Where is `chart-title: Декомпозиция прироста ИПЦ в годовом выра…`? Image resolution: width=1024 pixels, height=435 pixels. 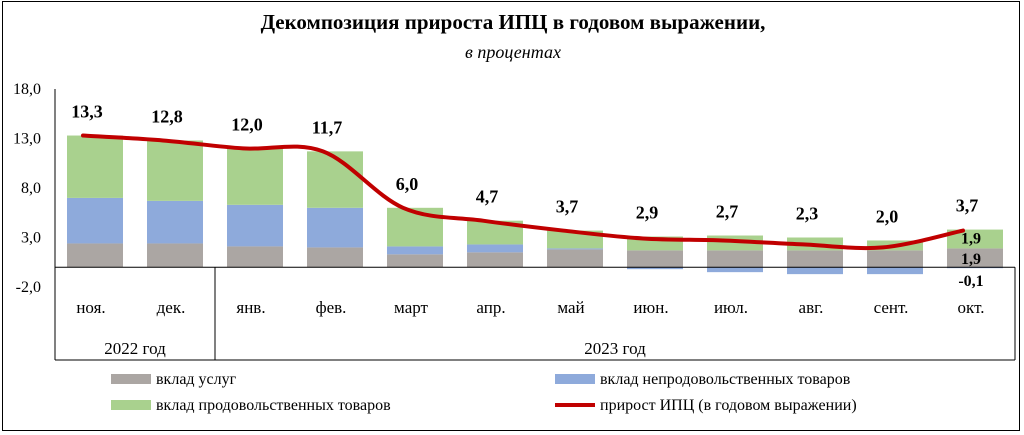
chart-title: Декомпозиция прироста ИПЦ в годовом выра… is located at coordinates (513, 22).